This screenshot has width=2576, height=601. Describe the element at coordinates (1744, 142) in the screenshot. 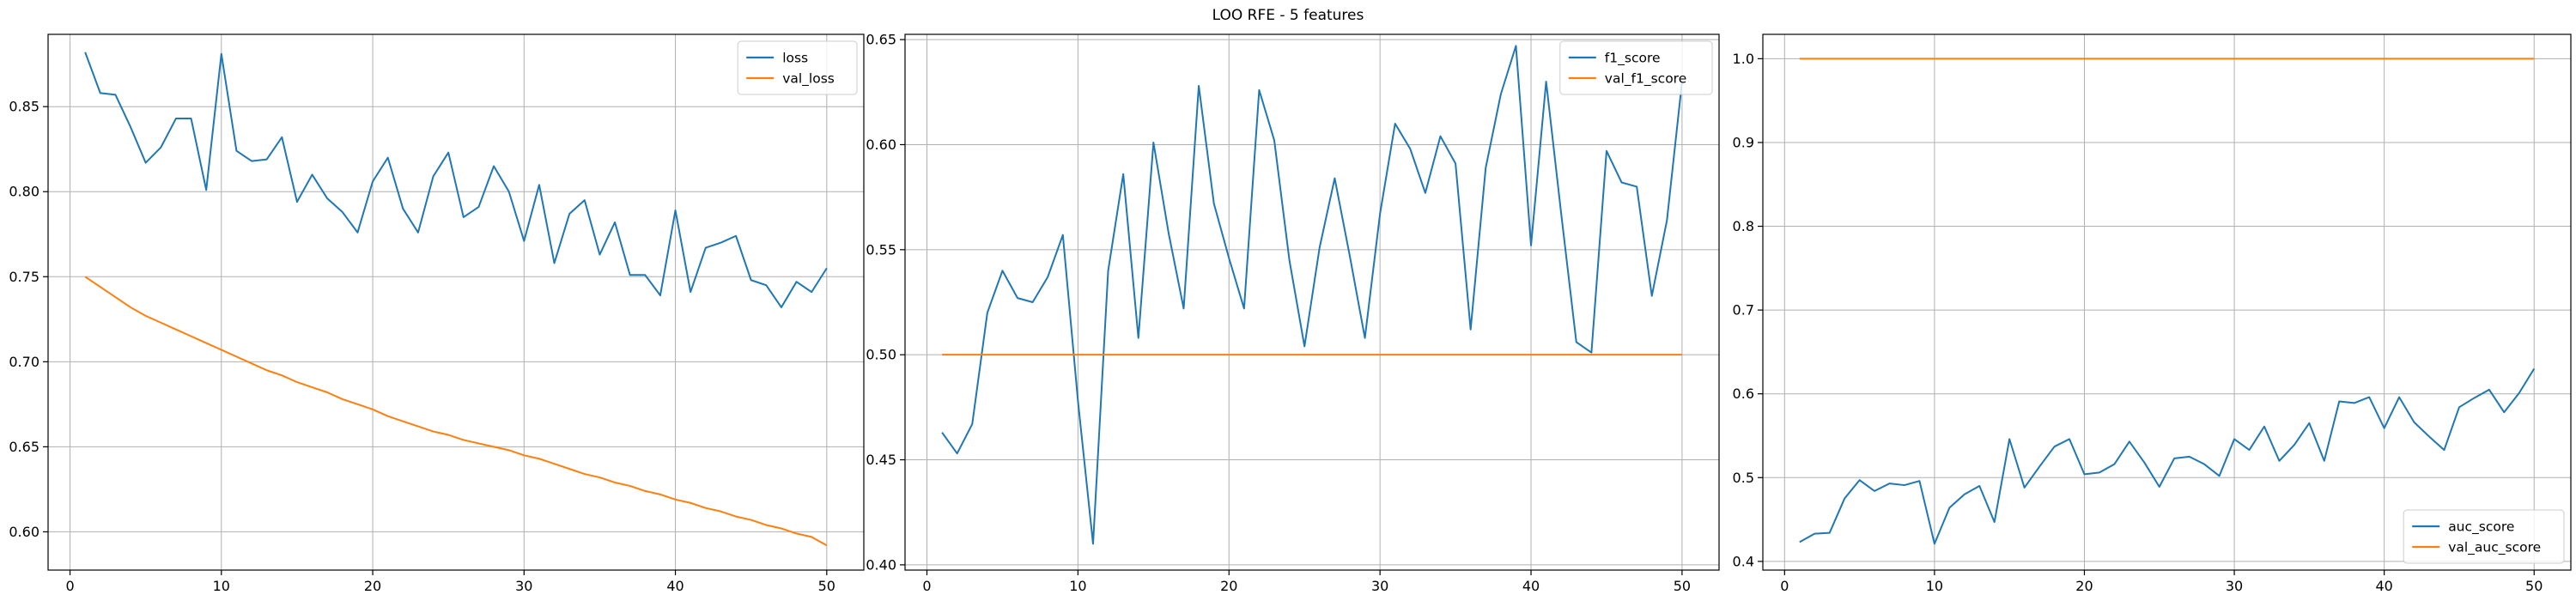

I see `y-tick-label: 0.9` at that location.